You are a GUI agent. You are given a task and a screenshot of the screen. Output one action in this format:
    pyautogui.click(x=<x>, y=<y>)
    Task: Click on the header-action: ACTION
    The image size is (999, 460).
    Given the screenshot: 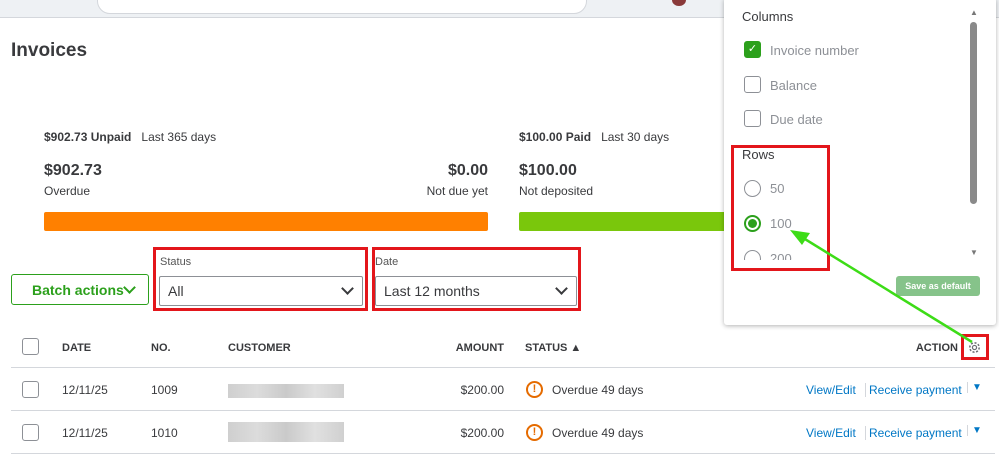 What is the action you would take?
    pyautogui.click(x=936, y=348)
    